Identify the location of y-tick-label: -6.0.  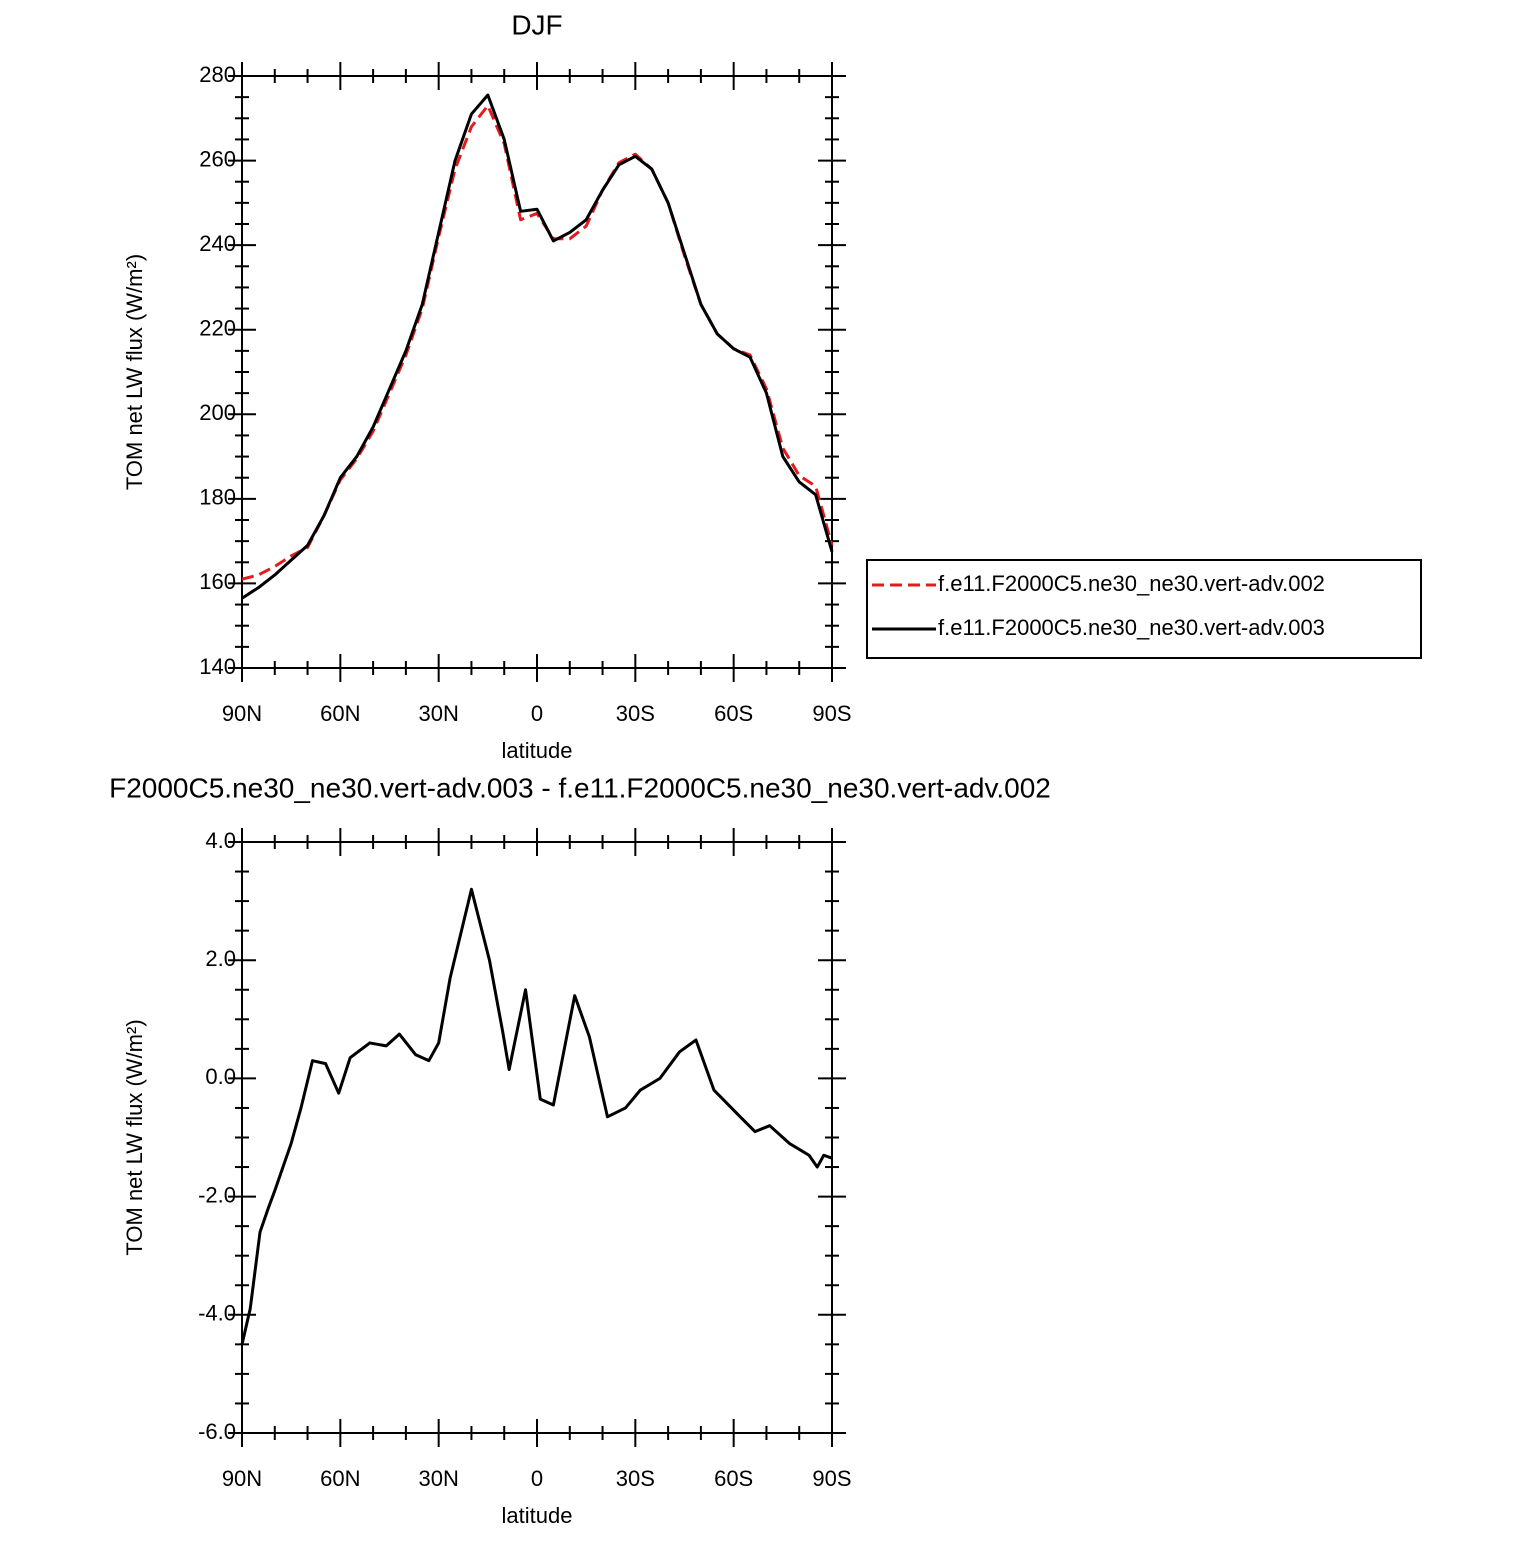
(217, 1431).